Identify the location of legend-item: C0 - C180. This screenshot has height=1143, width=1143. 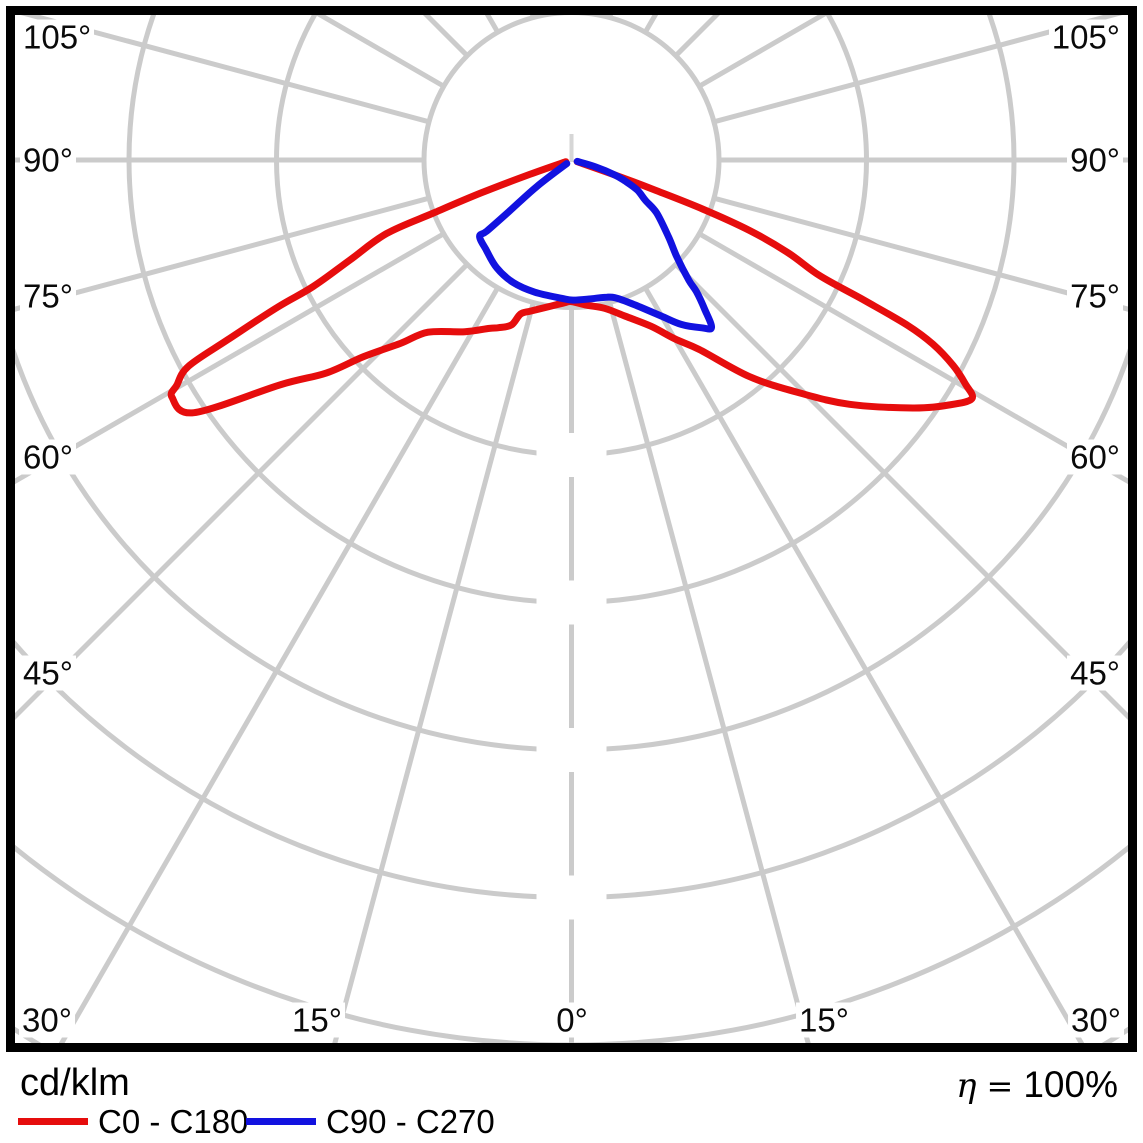
(133, 1121).